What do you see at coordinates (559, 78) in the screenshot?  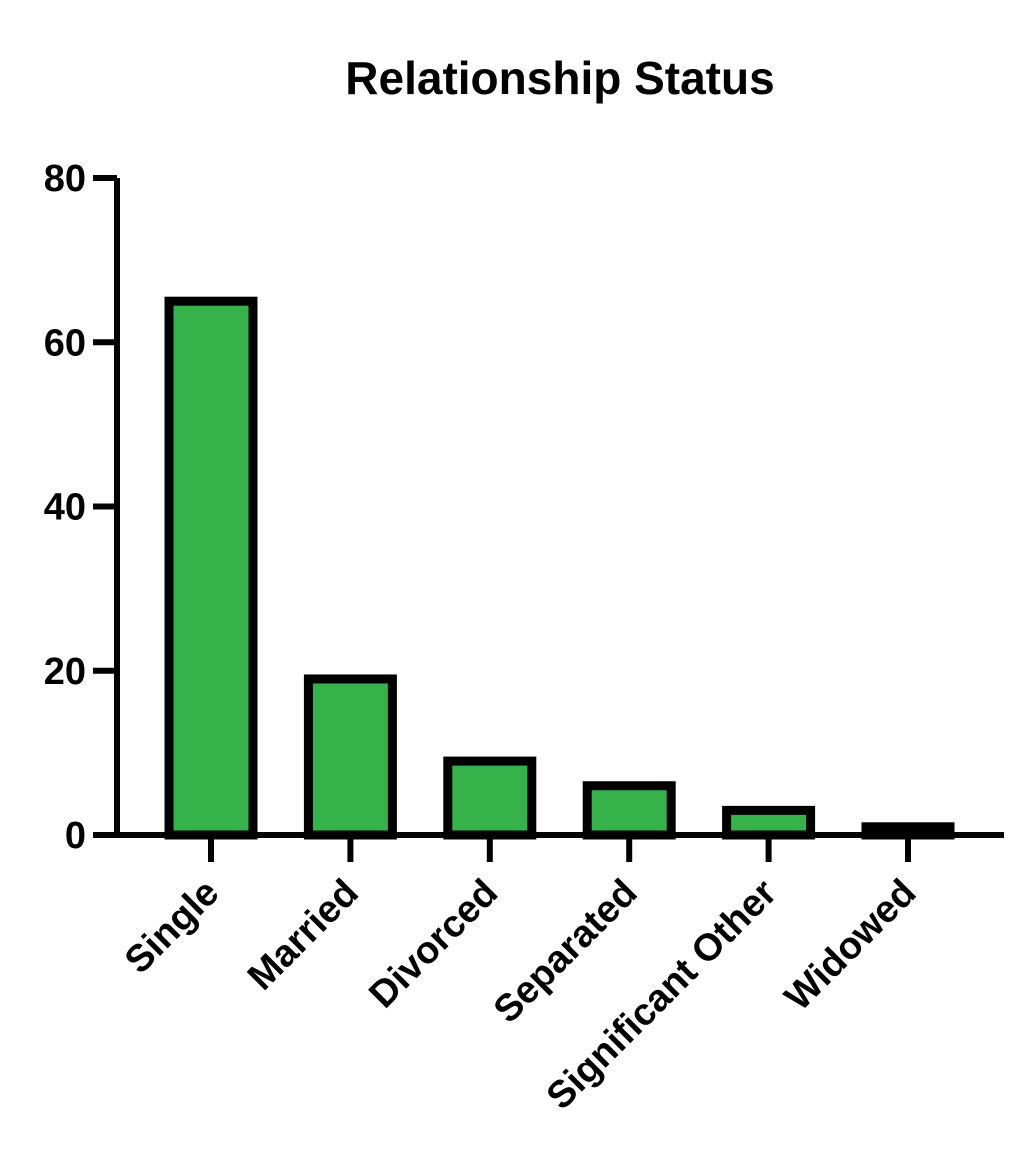 I see `chart-title: Relationship Status` at bounding box center [559, 78].